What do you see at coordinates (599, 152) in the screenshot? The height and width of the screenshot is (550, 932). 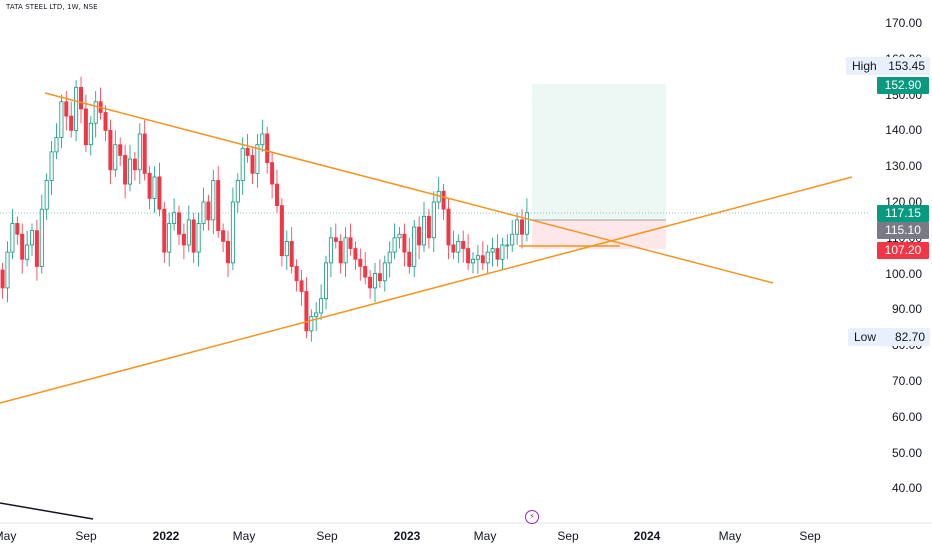 I see `long-position-profit-zone` at bounding box center [599, 152].